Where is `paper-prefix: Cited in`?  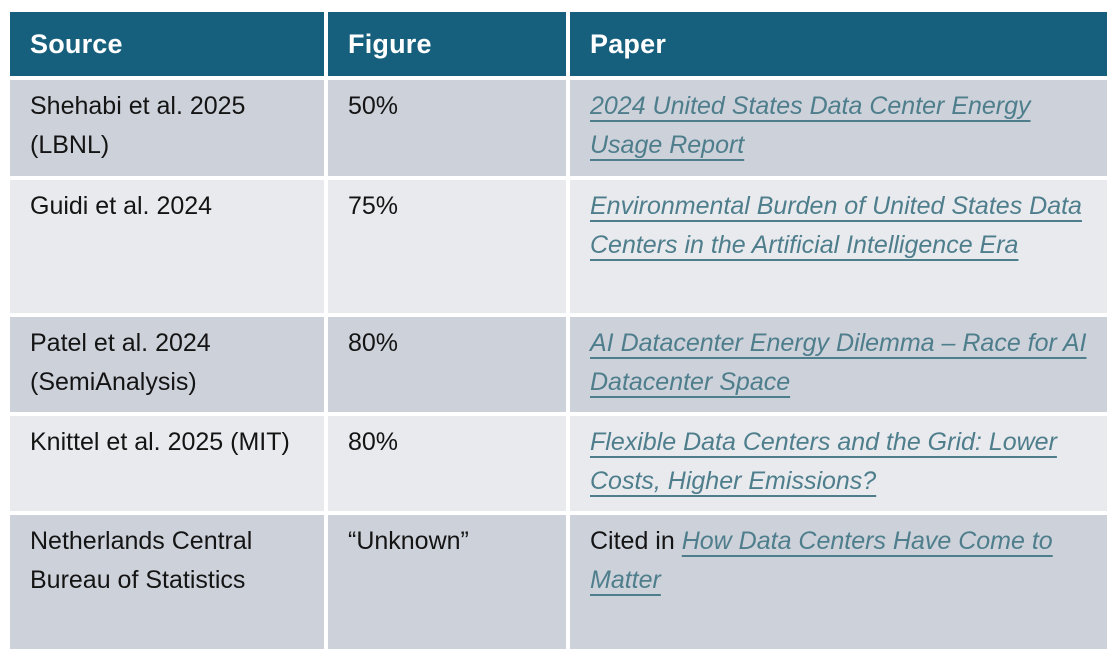 paper-prefix: Cited in is located at coordinates (632, 541).